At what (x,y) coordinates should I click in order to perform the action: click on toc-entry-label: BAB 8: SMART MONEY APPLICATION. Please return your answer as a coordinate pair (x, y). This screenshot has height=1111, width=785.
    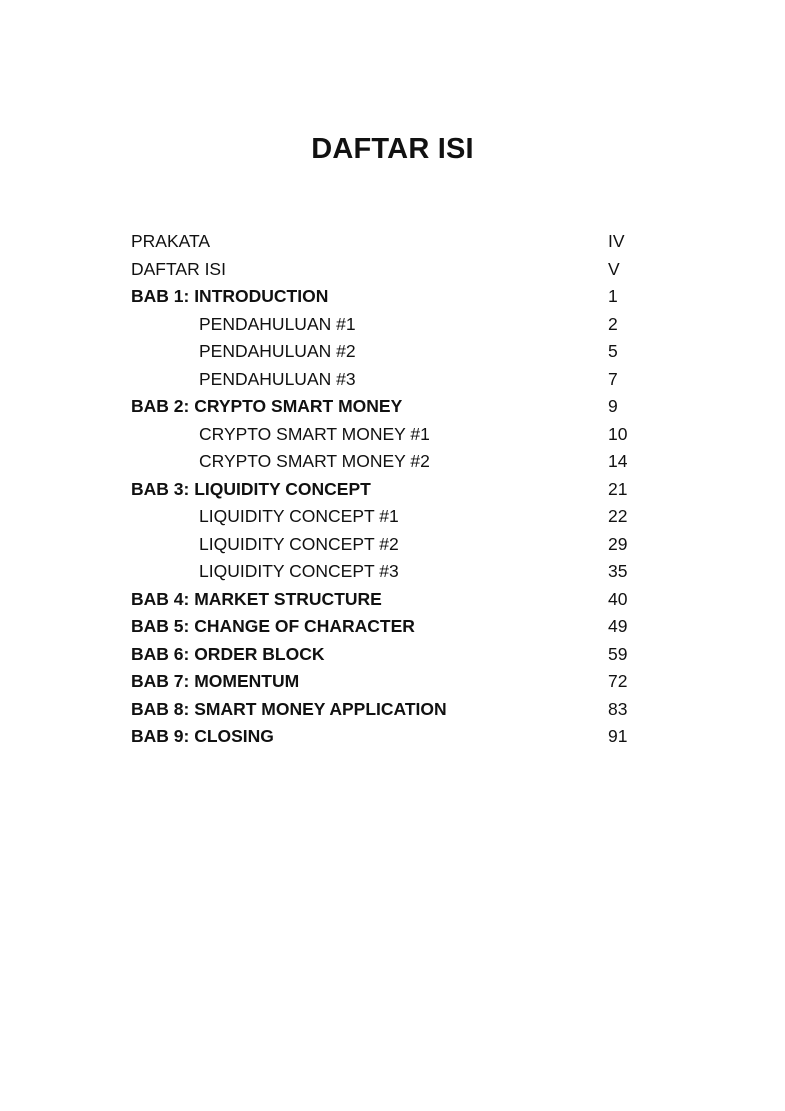
    Looking at the image, I should click on (289, 708).